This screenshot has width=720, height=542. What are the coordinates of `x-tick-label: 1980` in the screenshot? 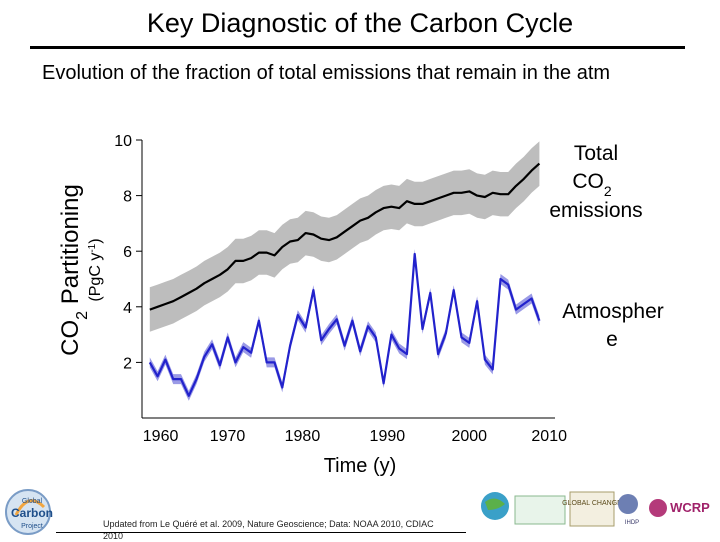 It's located at (303, 436).